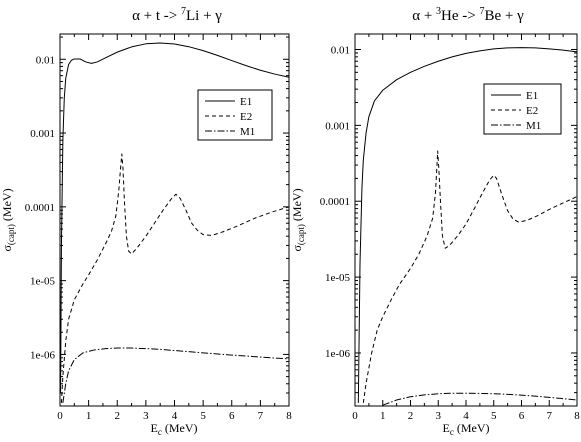 The image size is (581, 442). I want to click on chart-title: α + t -> 7Li + γ, so click(177, 15).